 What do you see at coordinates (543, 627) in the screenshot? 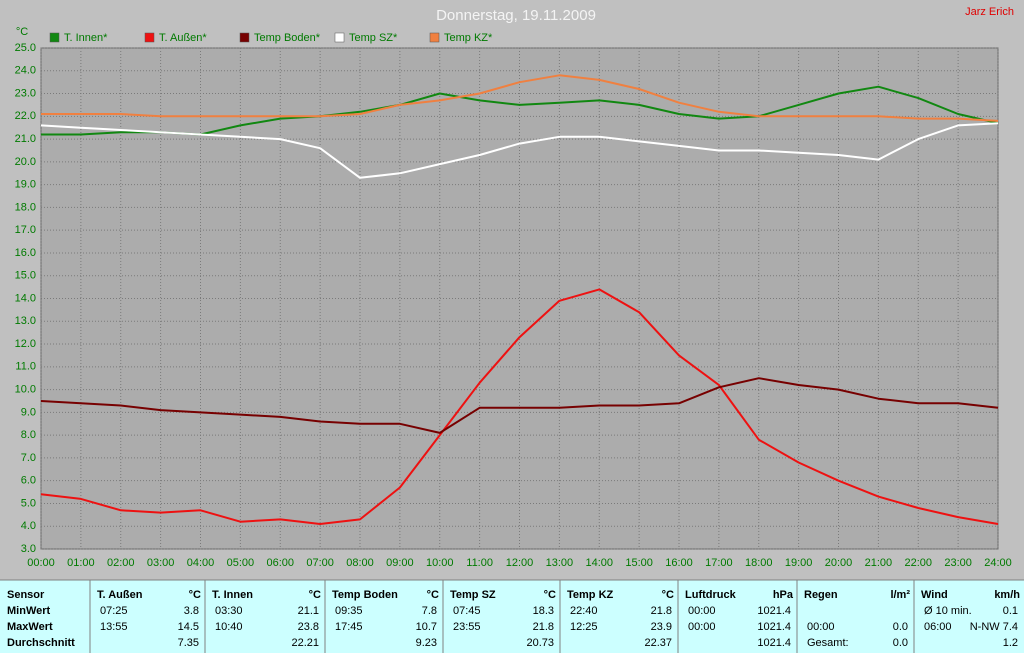
I see `cell-value: 21.8` at bounding box center [543, 627].